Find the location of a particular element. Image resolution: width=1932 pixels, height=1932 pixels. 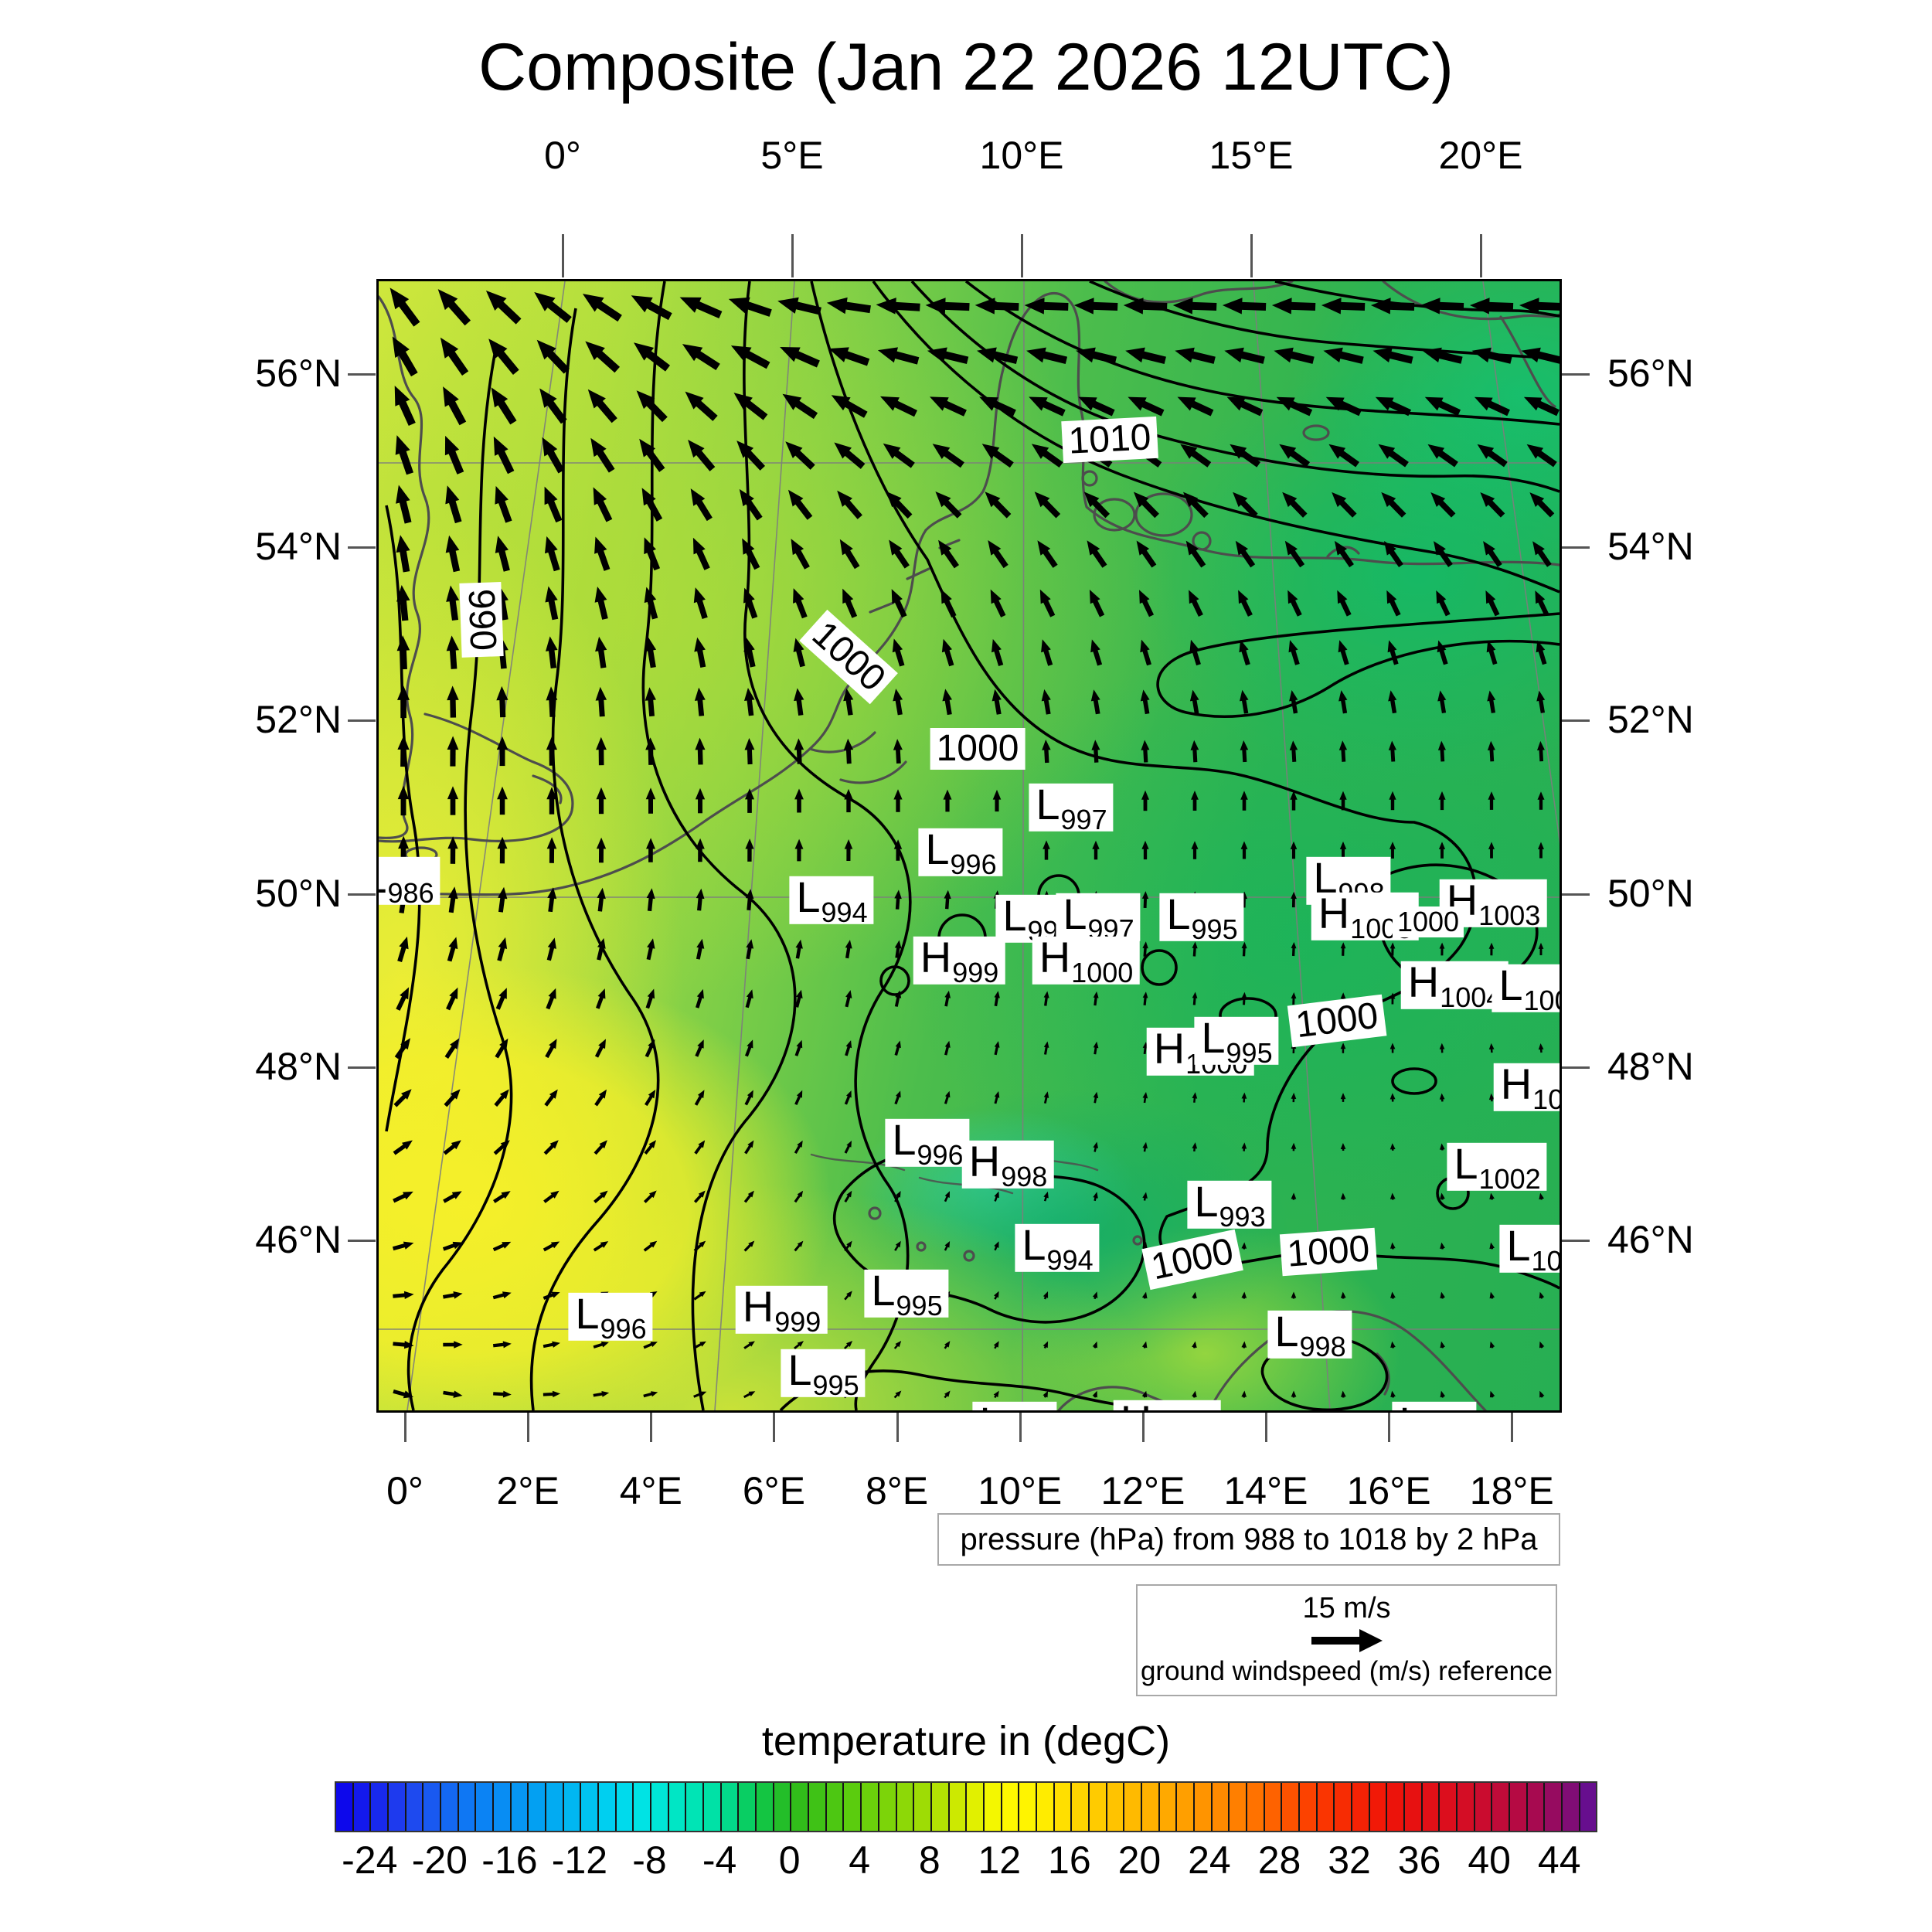

pressure-center-label: L996 is located at coordinates (1014, 1405).